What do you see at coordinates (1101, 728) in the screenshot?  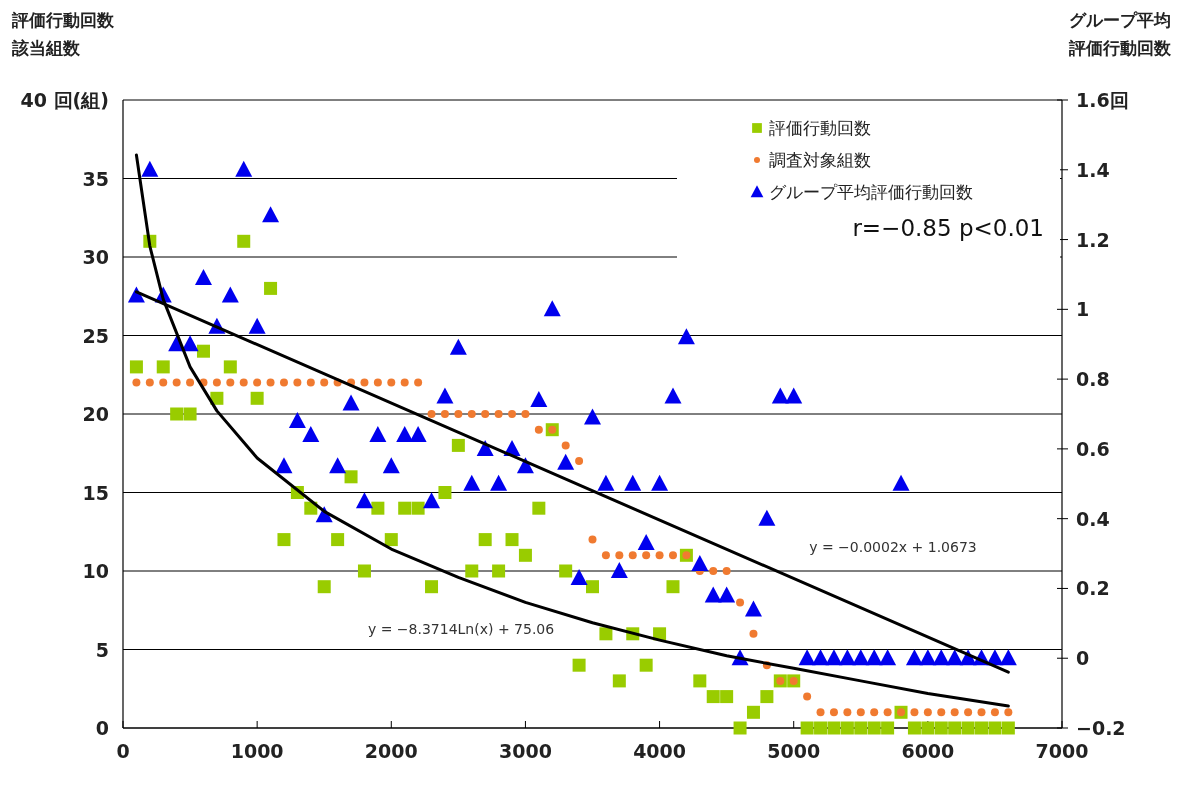 I see `y2-tick-label: −0.2` at bounding box center [1101, 728].